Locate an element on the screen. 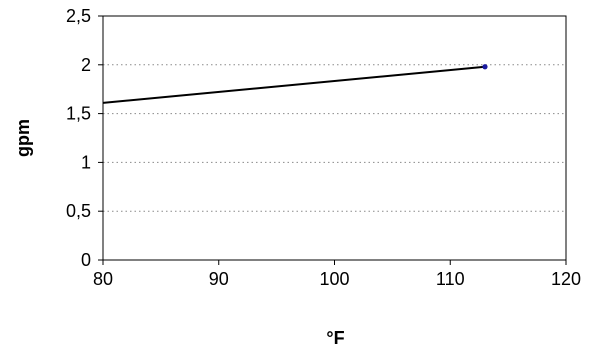 The width and height of the screenshot is (593, 354). x-axis-title: °F is located at coordinates (335, 338).